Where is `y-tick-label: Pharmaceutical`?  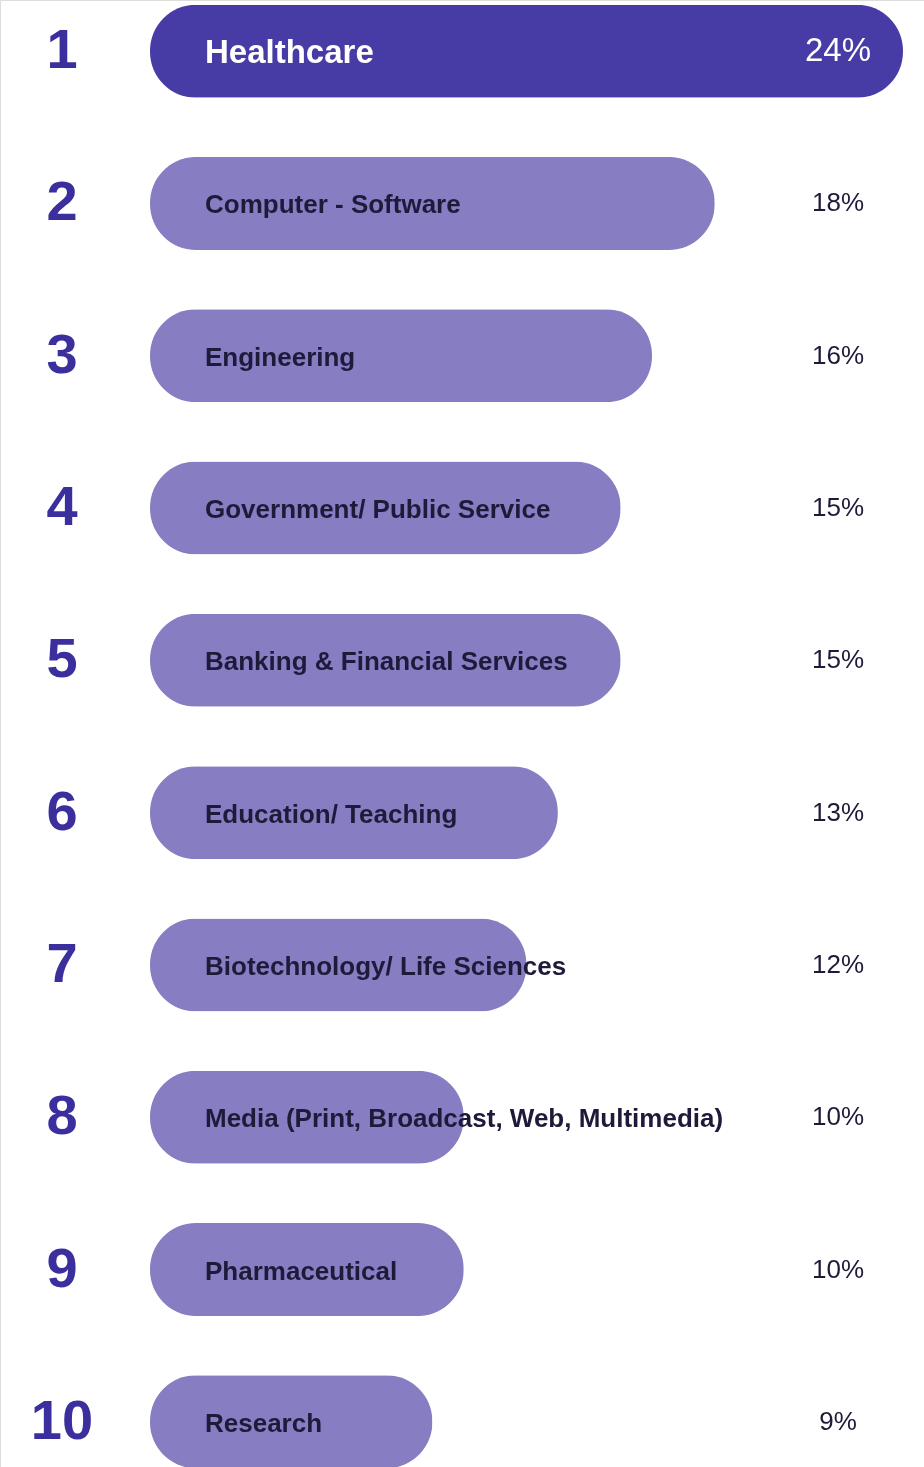
y-tick-label: Pharmaceutical is located at coordinates (301, 1270).